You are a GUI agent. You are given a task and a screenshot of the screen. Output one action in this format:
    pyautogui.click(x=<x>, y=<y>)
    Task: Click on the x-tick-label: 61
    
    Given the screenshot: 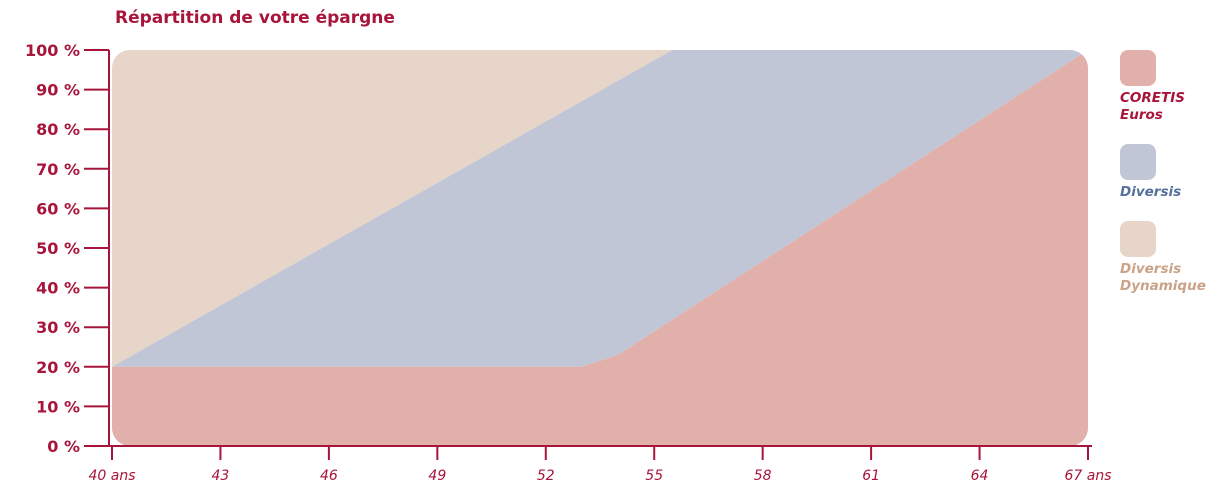 What is the action you would take?
    pyautogui.click(x=871, y=476)
    